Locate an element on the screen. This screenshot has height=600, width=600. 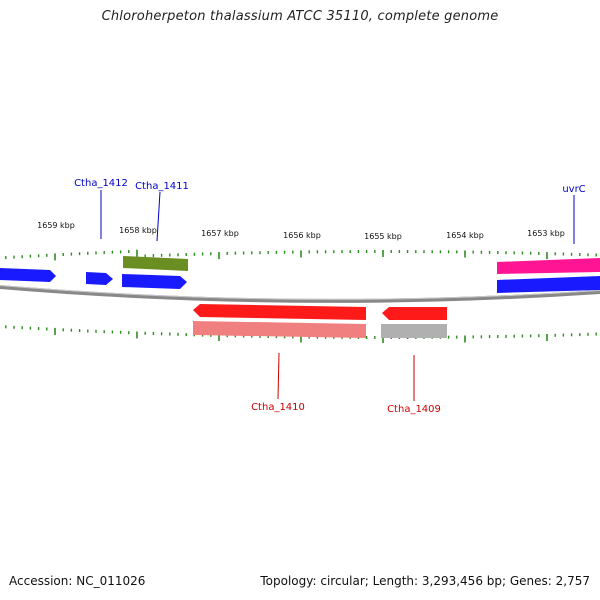
accession-text: Accession: NC_011026 is located at coordinates (77, 581).